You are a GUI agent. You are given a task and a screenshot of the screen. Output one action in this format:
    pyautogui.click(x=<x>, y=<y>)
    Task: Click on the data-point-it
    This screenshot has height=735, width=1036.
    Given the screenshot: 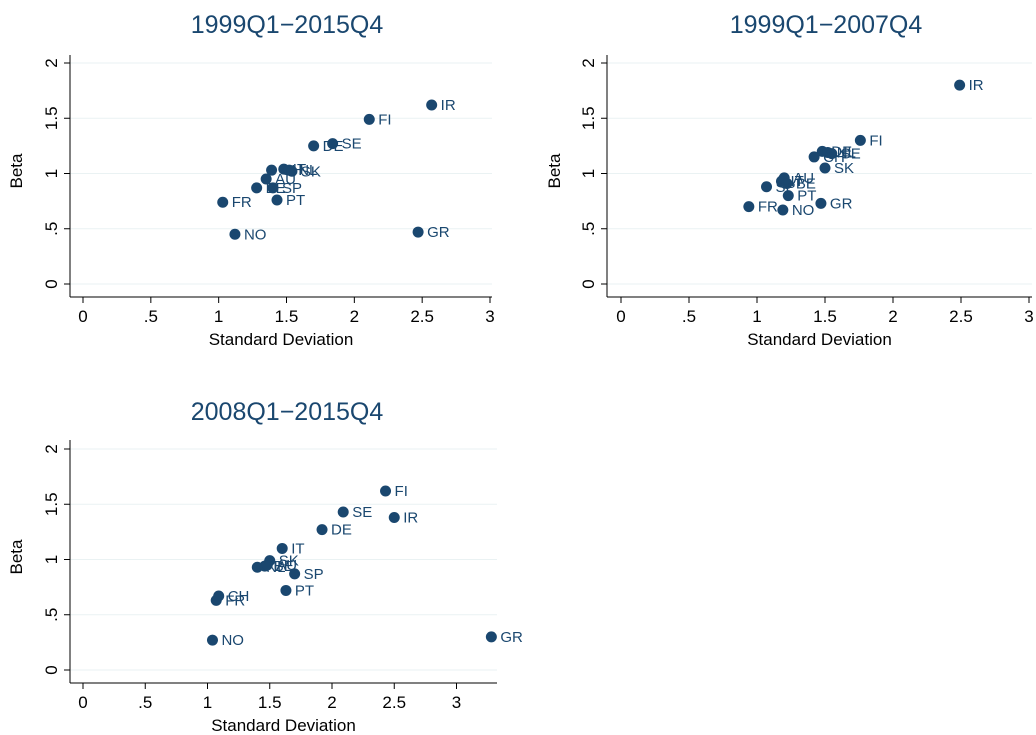 What is the action you would take?
    pyautogui.click(x=282, y=548)
    